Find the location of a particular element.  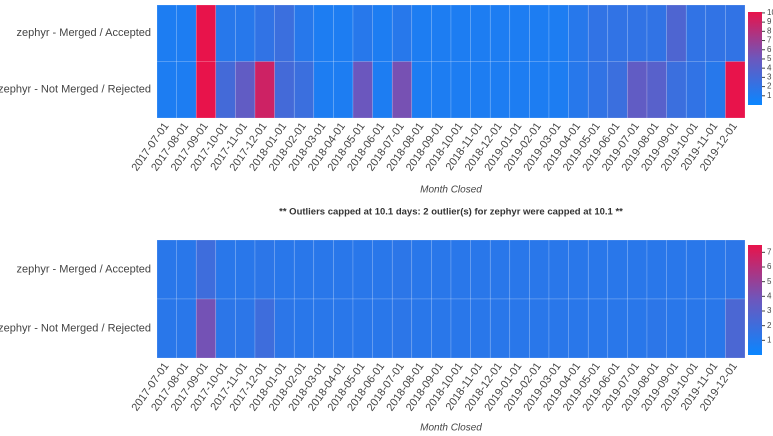

colorbar-tick-label: 4 is located at coordinates (769, 295).